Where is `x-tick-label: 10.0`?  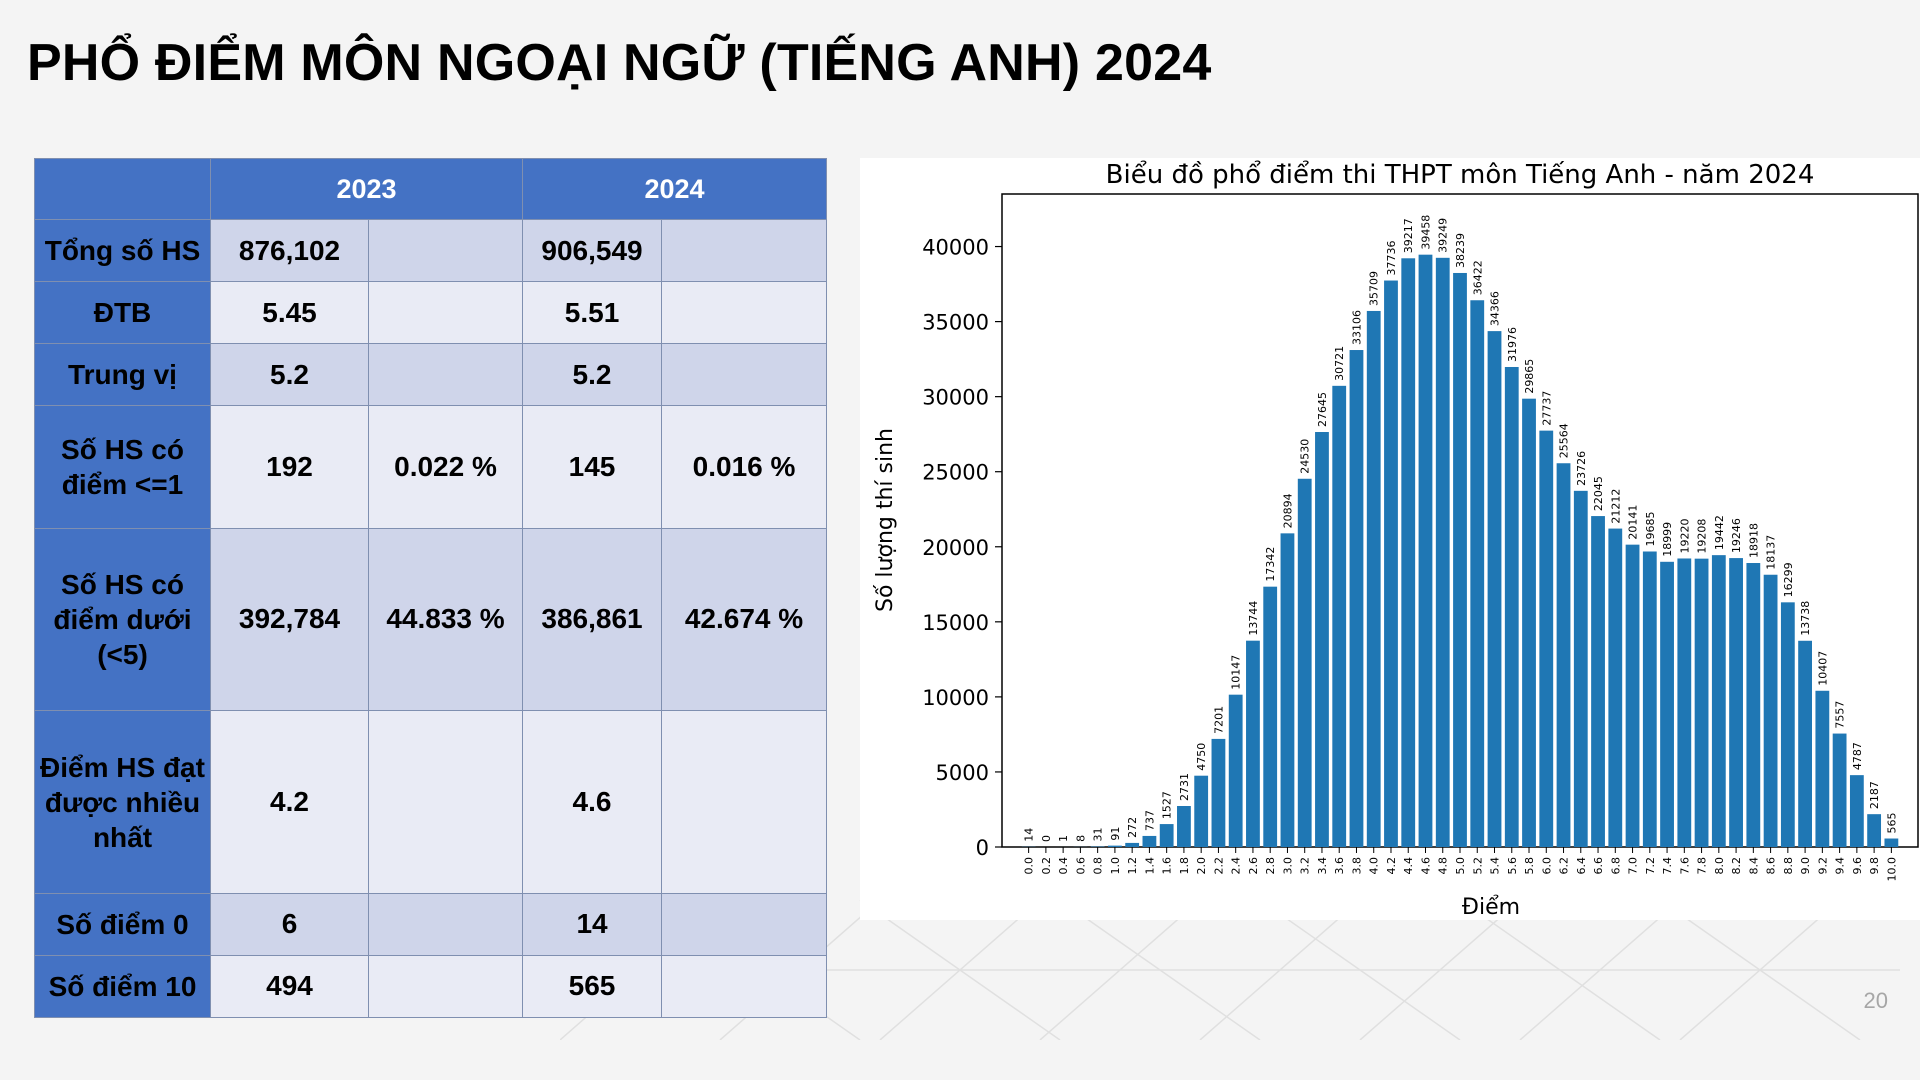
x-tick-label: 10.0 is located at coordinates (1891, 869).